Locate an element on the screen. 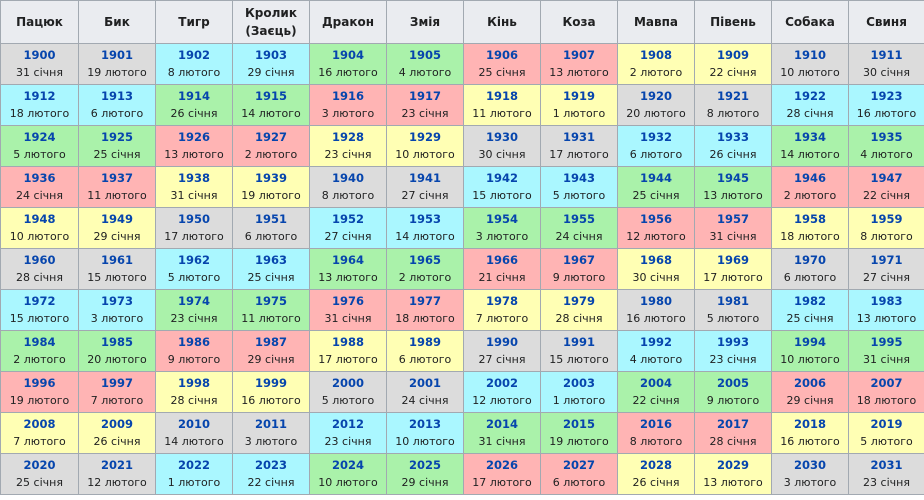 The image size is (924, 500). year-link: 1998 is located at coordinates (193, 383).